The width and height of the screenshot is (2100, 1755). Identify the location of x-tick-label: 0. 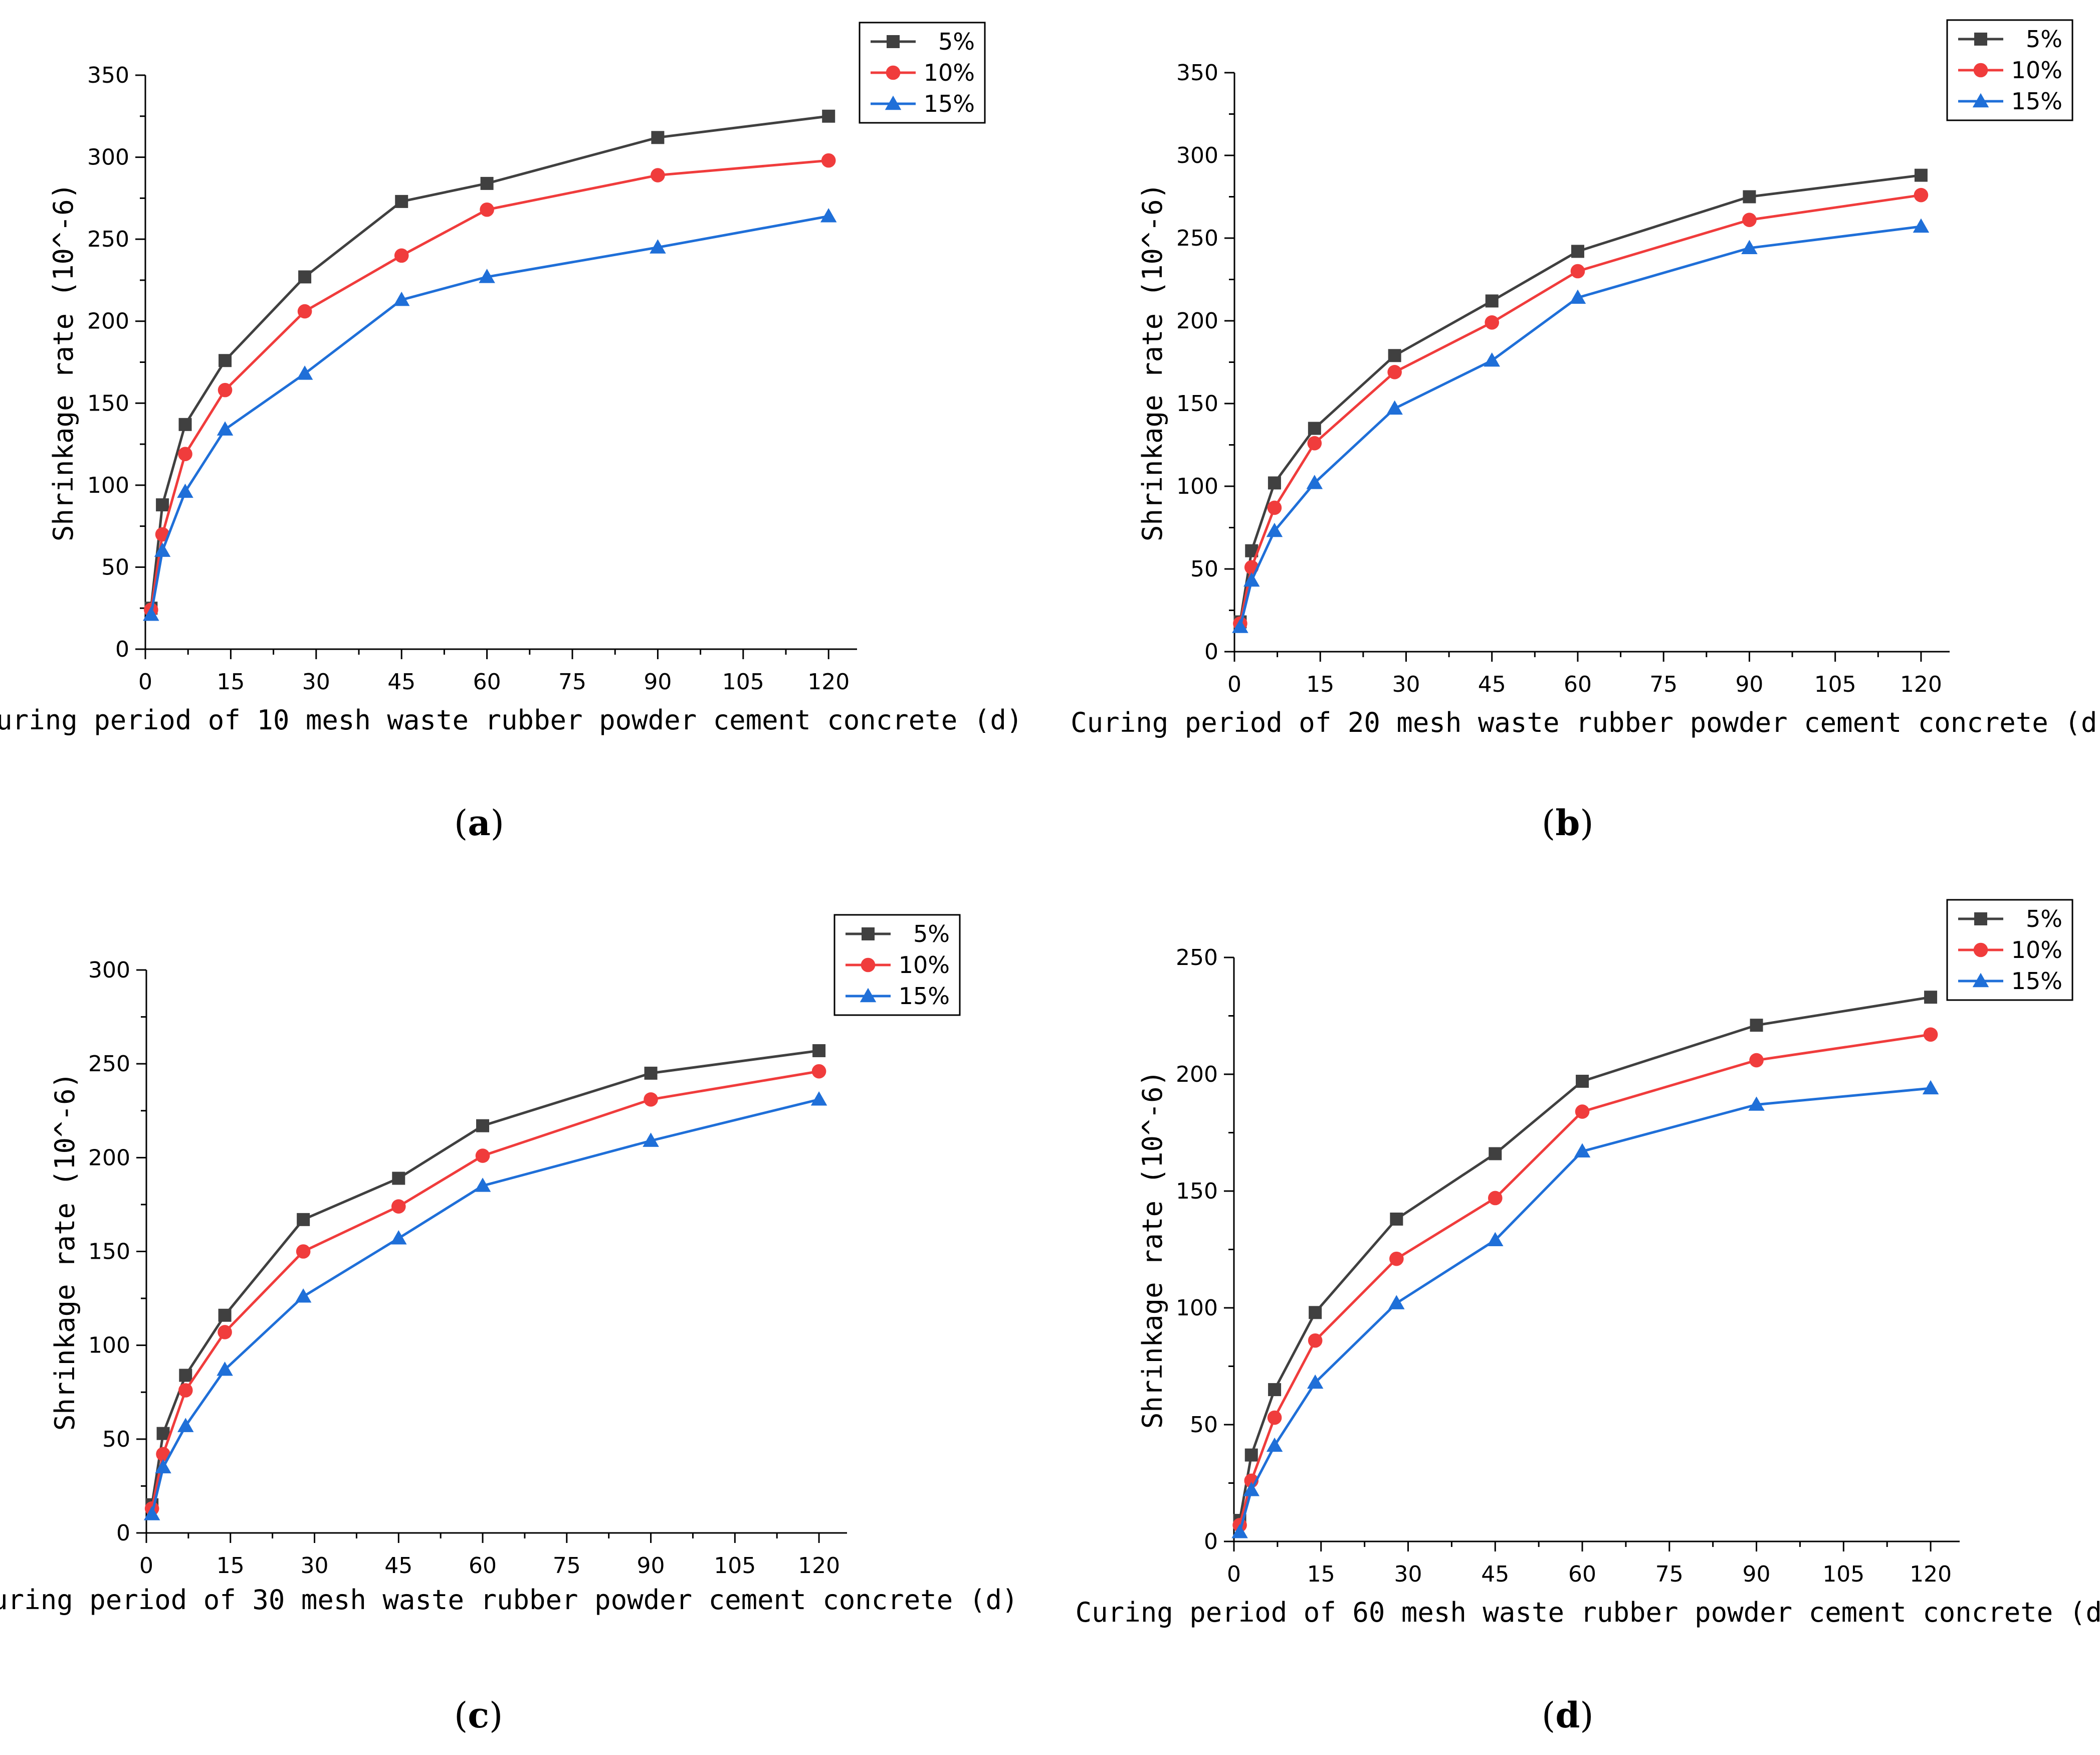
(1234, 1574).